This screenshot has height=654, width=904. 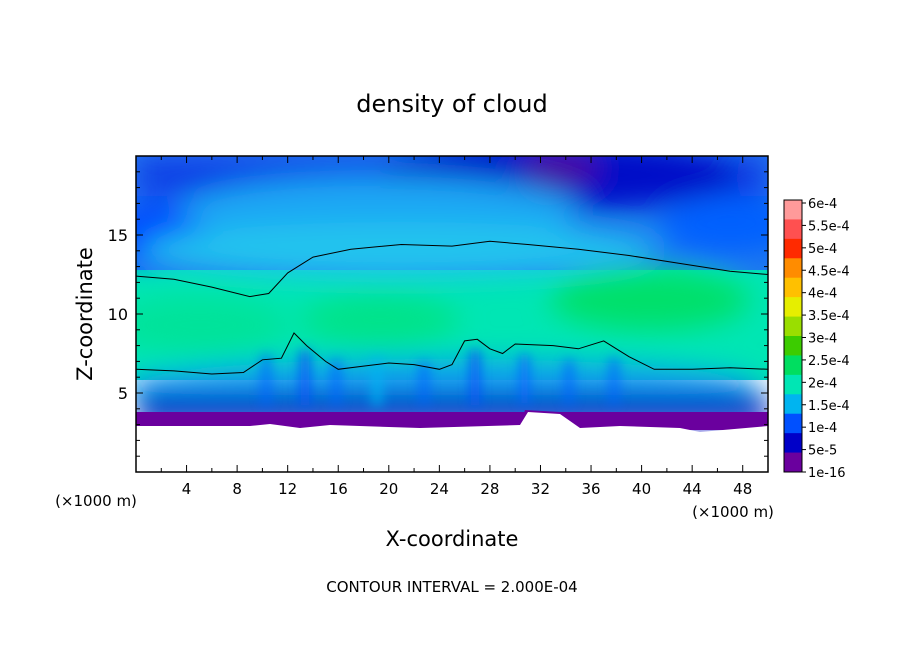 I want to click on colorbar-frame, so click(x=793, y=336).